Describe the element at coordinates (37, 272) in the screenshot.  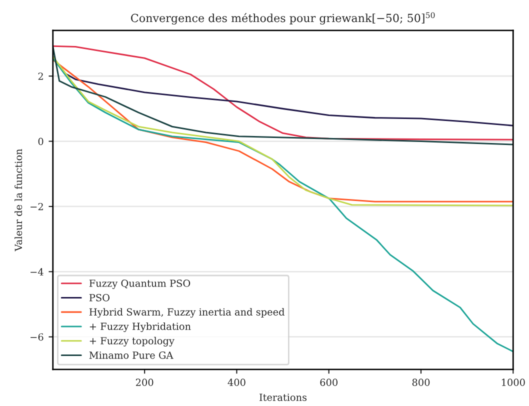
I see `y-tick-label: −4` at that location.